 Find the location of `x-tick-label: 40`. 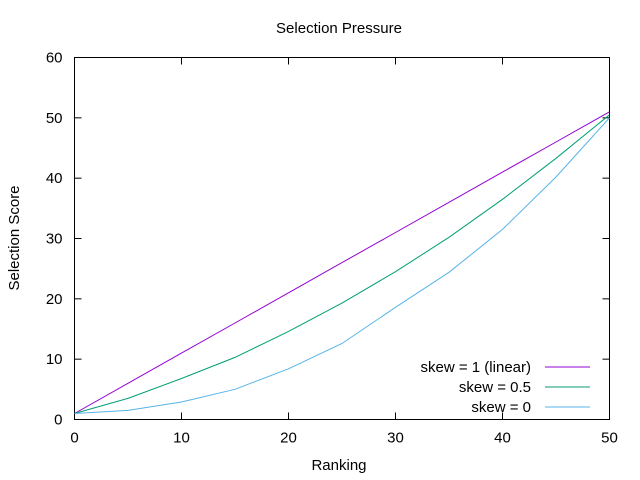

x-tick-label: 40 is located at coordinates (502, 438).